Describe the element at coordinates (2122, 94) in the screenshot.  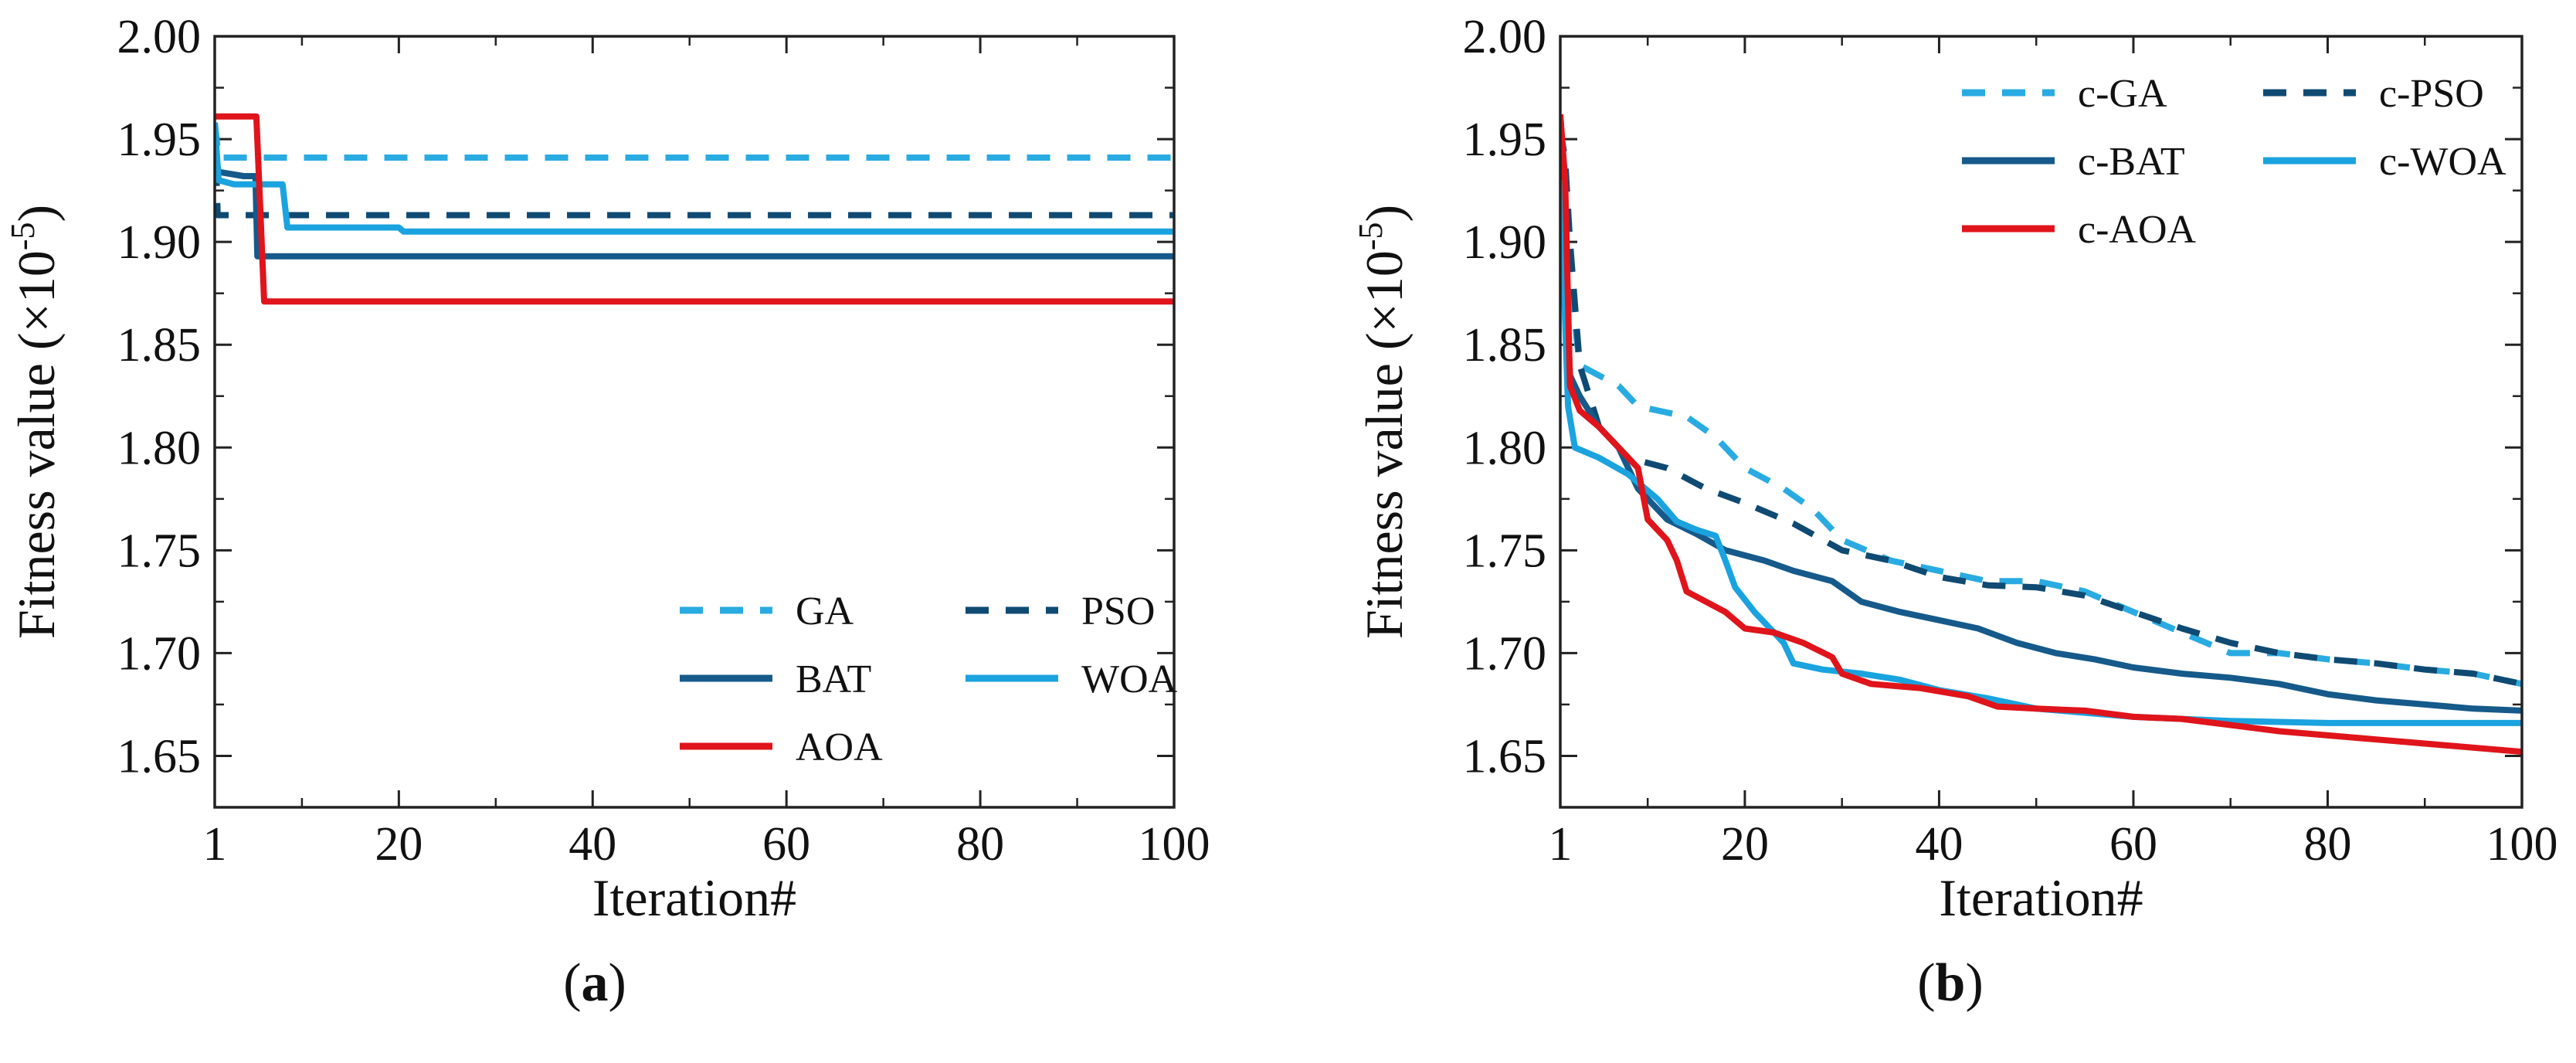
I see `legend-label-c-ga: c-GA` at that location.